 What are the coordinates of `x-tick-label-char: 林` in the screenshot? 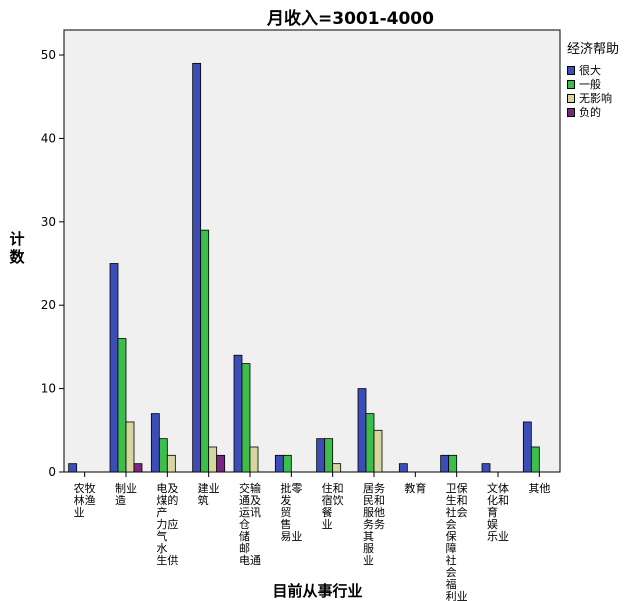 It's located at (79, 500).